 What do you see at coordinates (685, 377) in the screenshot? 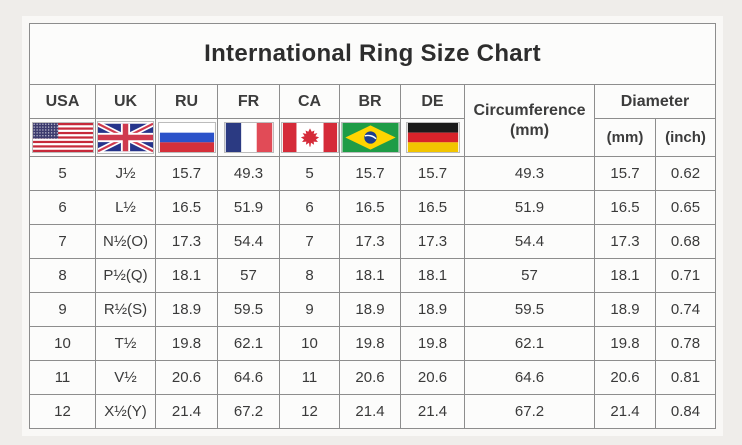
I see `cell-diameter-inch: 0.81` at bounding box center [685, 377].